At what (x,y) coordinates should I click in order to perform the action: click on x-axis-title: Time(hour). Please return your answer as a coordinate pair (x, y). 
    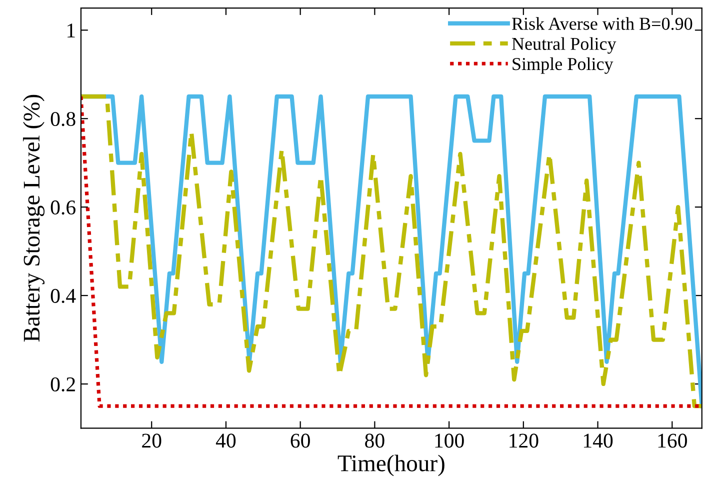
    Looking at the image, I should click on (391, 465).